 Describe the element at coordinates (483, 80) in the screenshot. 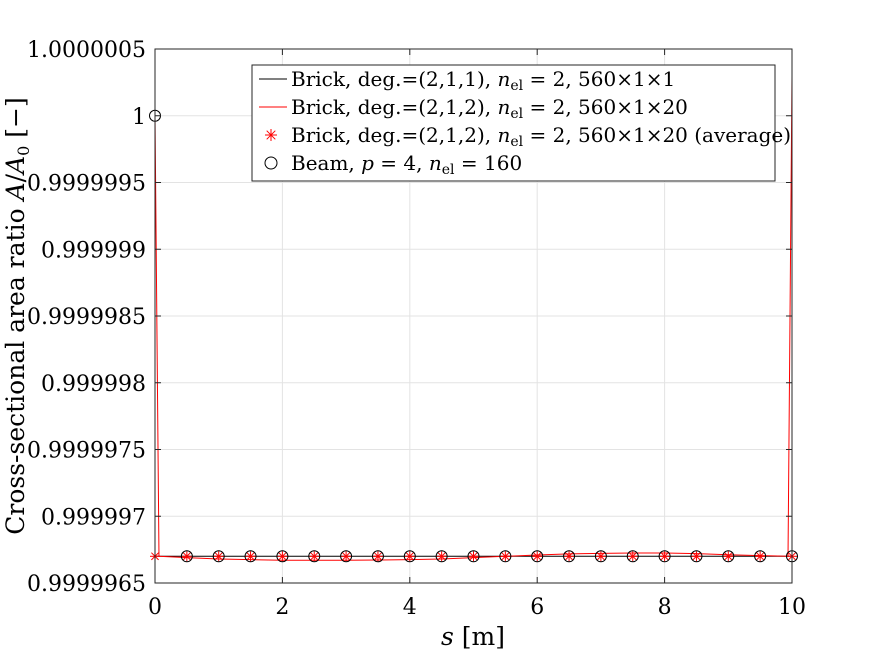

I see `legend-label-brick-211: Brick, deg.=(2,1,1), nel = 2, 560×1×1` at that location.